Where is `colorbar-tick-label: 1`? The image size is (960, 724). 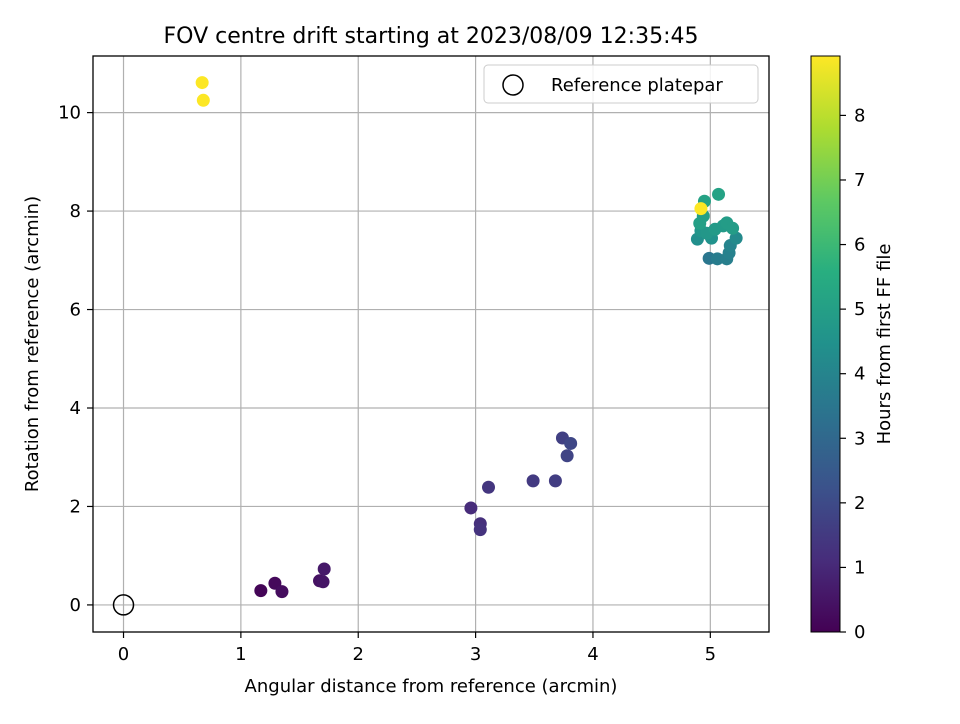 colorbar-tick-label: 1 is located at coordinates (859, 567).